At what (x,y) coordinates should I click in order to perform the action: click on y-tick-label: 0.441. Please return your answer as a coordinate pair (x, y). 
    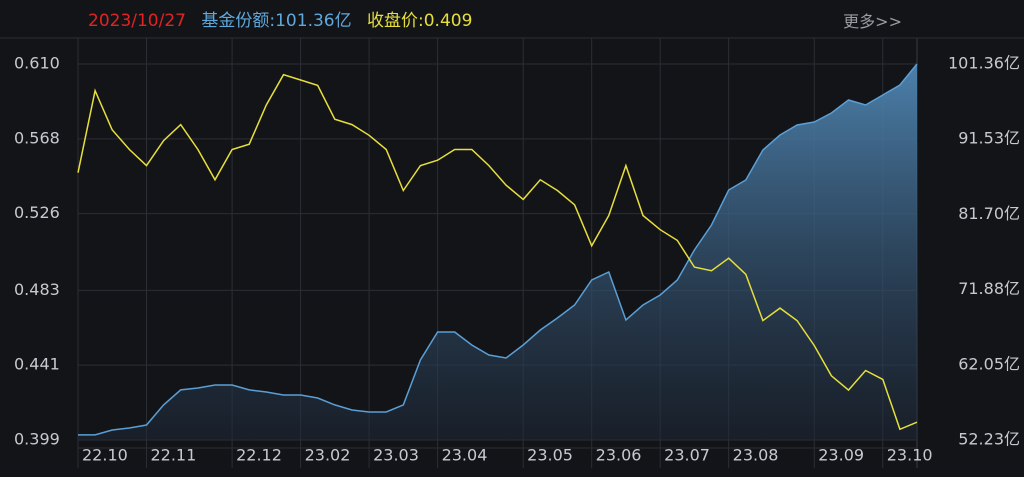
    Looking at the image, I should click on (37, 364).